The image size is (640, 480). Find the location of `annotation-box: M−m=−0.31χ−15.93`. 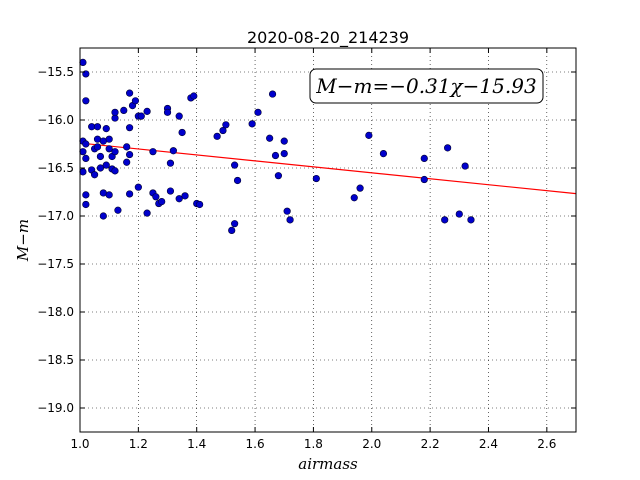

annotation-box: M−m=−0.31χ−15.93 is located at coordinates (426, 86).